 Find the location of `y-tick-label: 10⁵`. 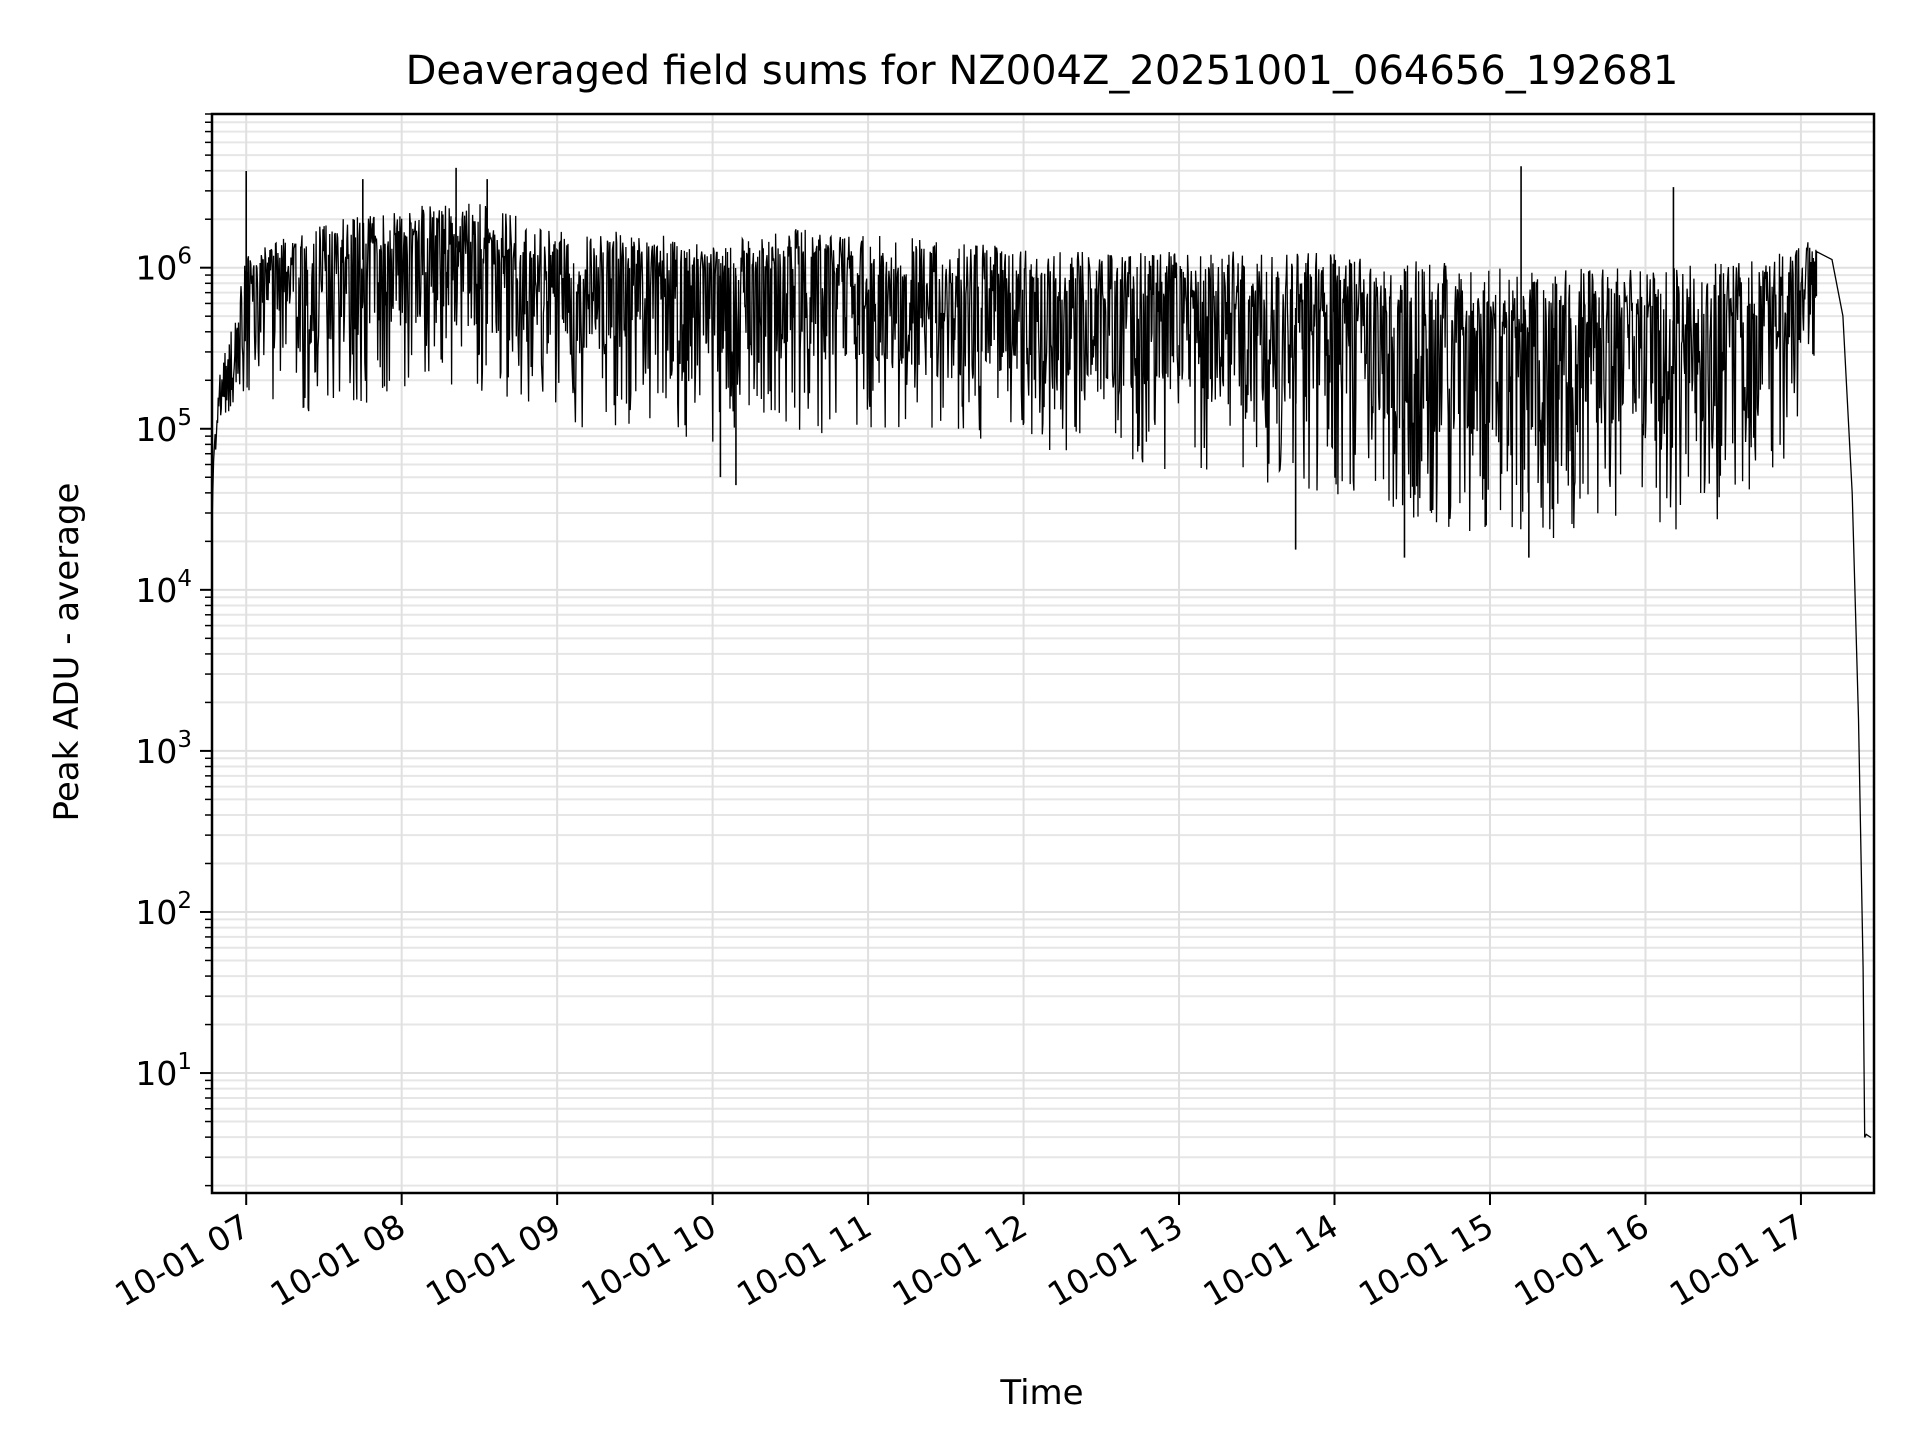

y-tick-label: 10⁵ is located at coordinates (163, 427).